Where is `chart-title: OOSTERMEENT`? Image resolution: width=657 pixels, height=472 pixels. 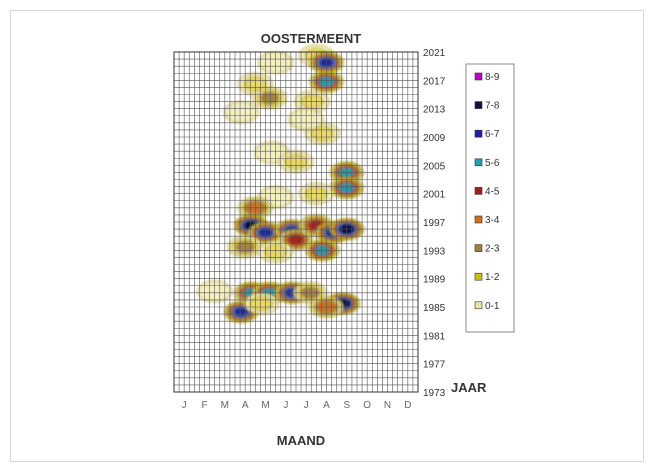
chart-title: OOSTERMEENT is located at coordinates (311, 38).